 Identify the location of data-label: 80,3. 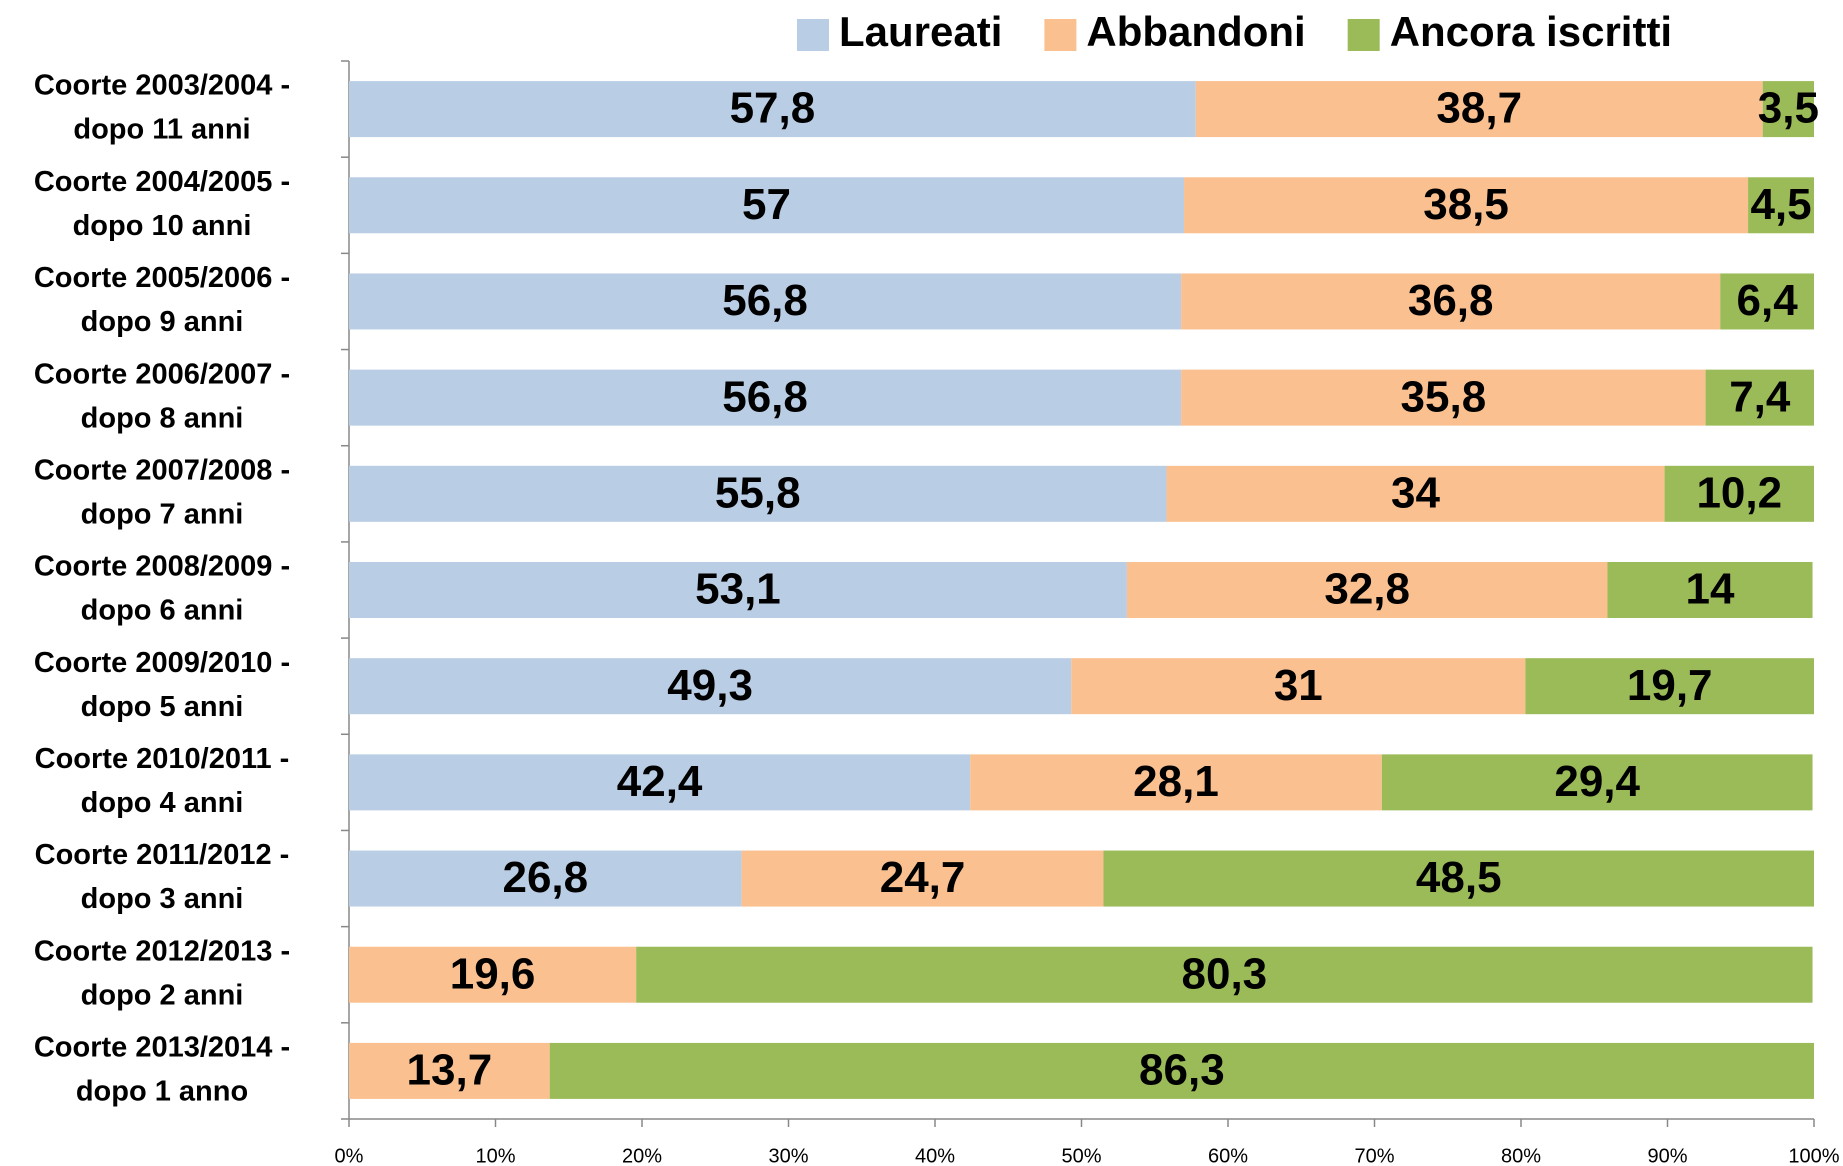
(1225, 973).